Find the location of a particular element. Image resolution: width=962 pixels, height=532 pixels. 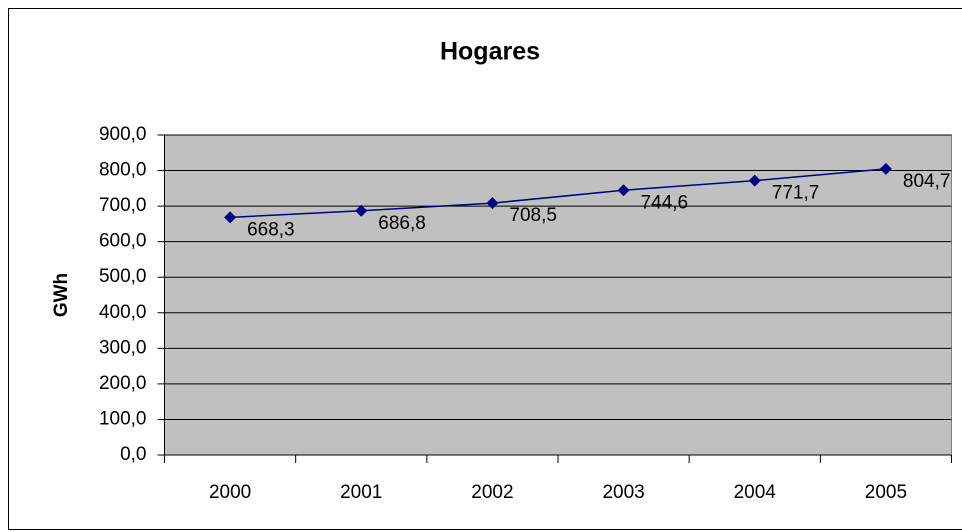

data-label: 744,6 is located at coordinates (665, 202).